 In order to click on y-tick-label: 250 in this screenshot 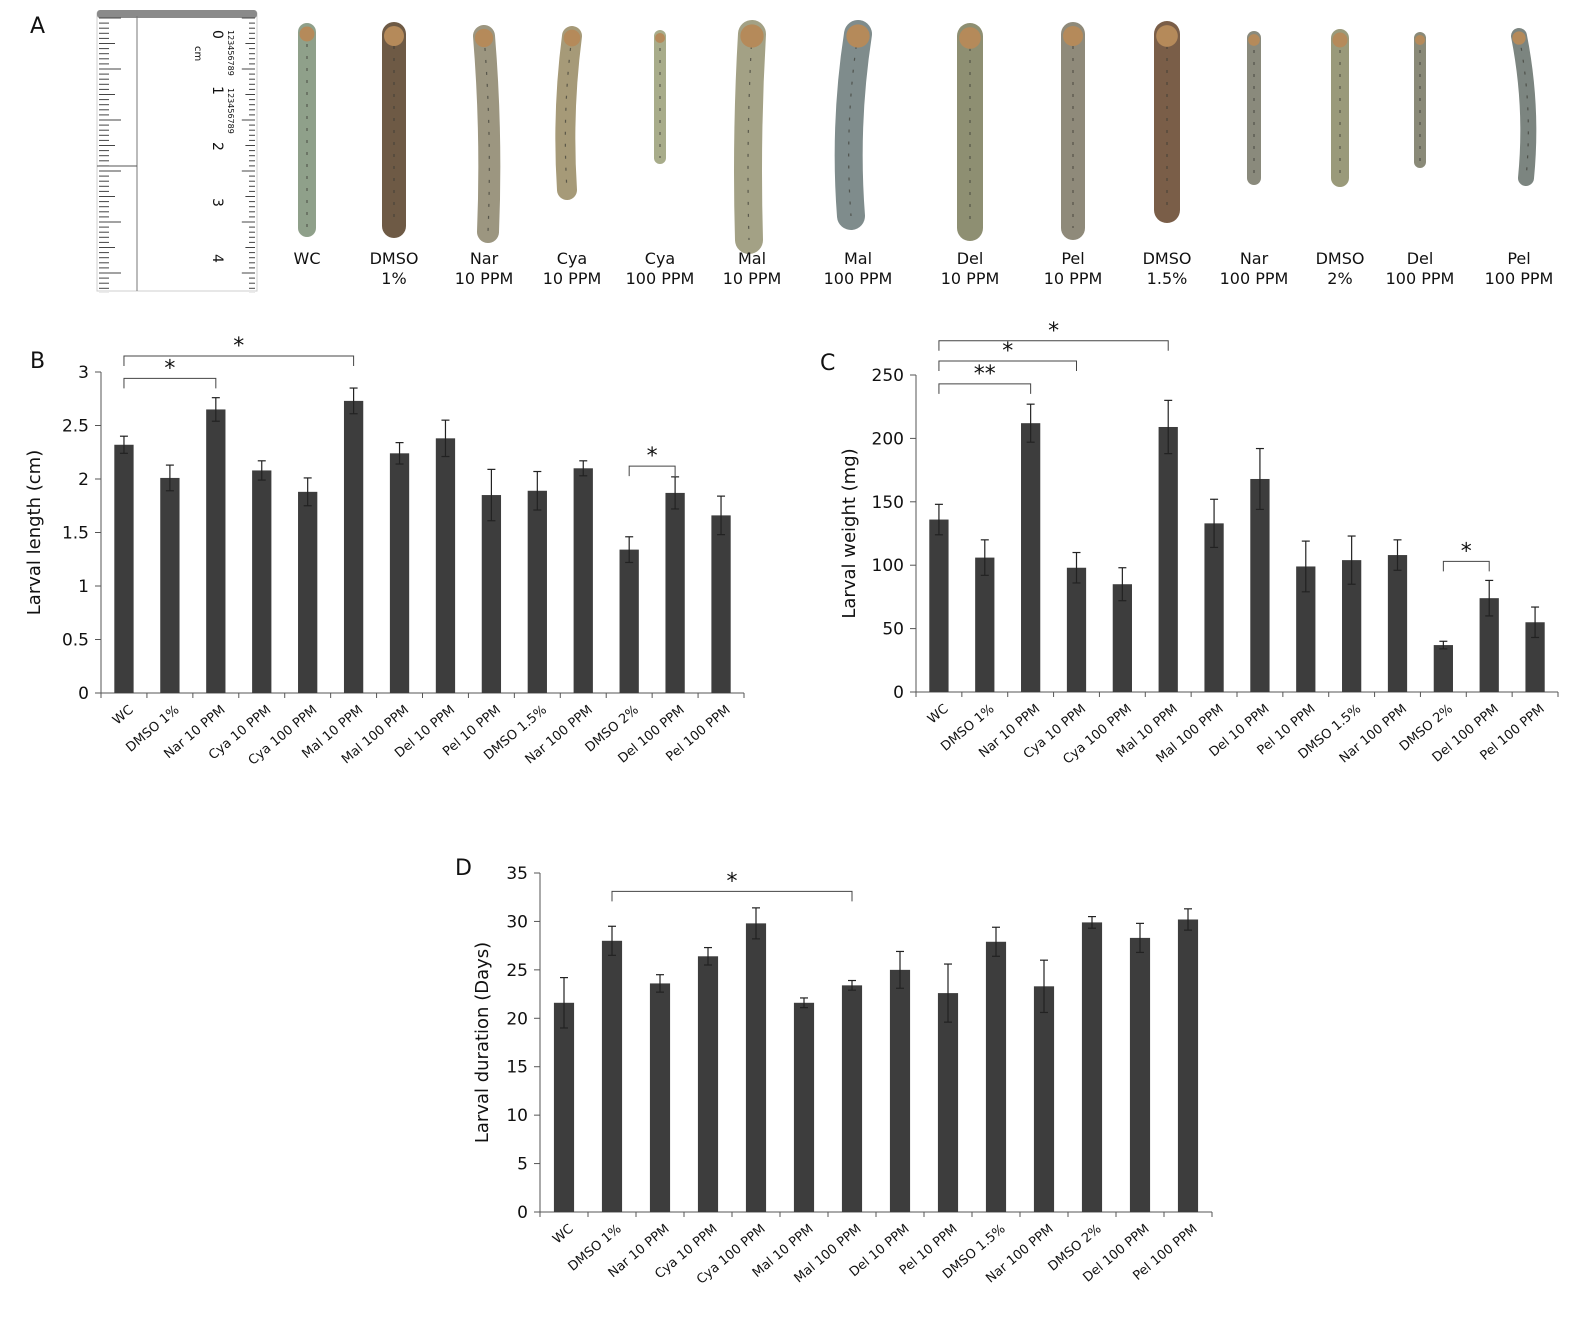, I will do `click(888, 376)`.